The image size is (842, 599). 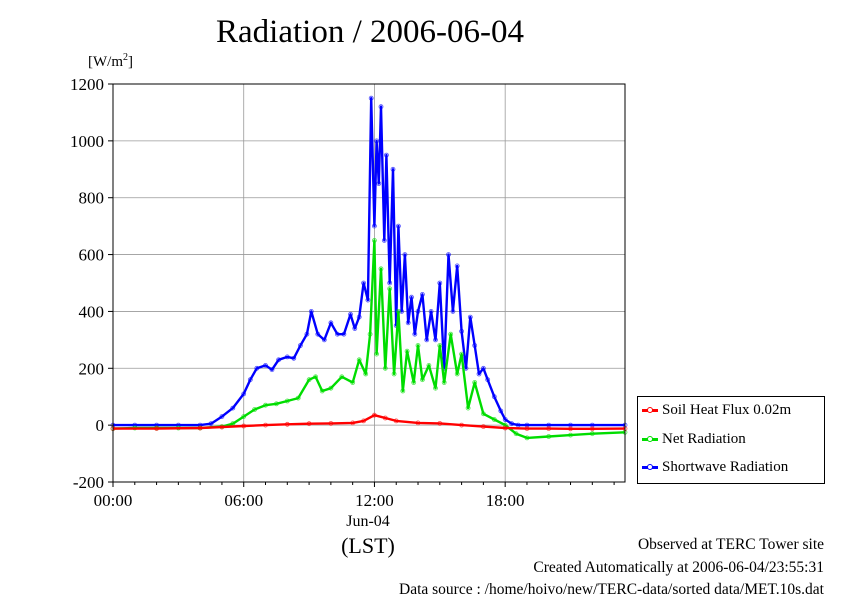 I want to click on y-tick-label: 600, so click(x=92, y=255).